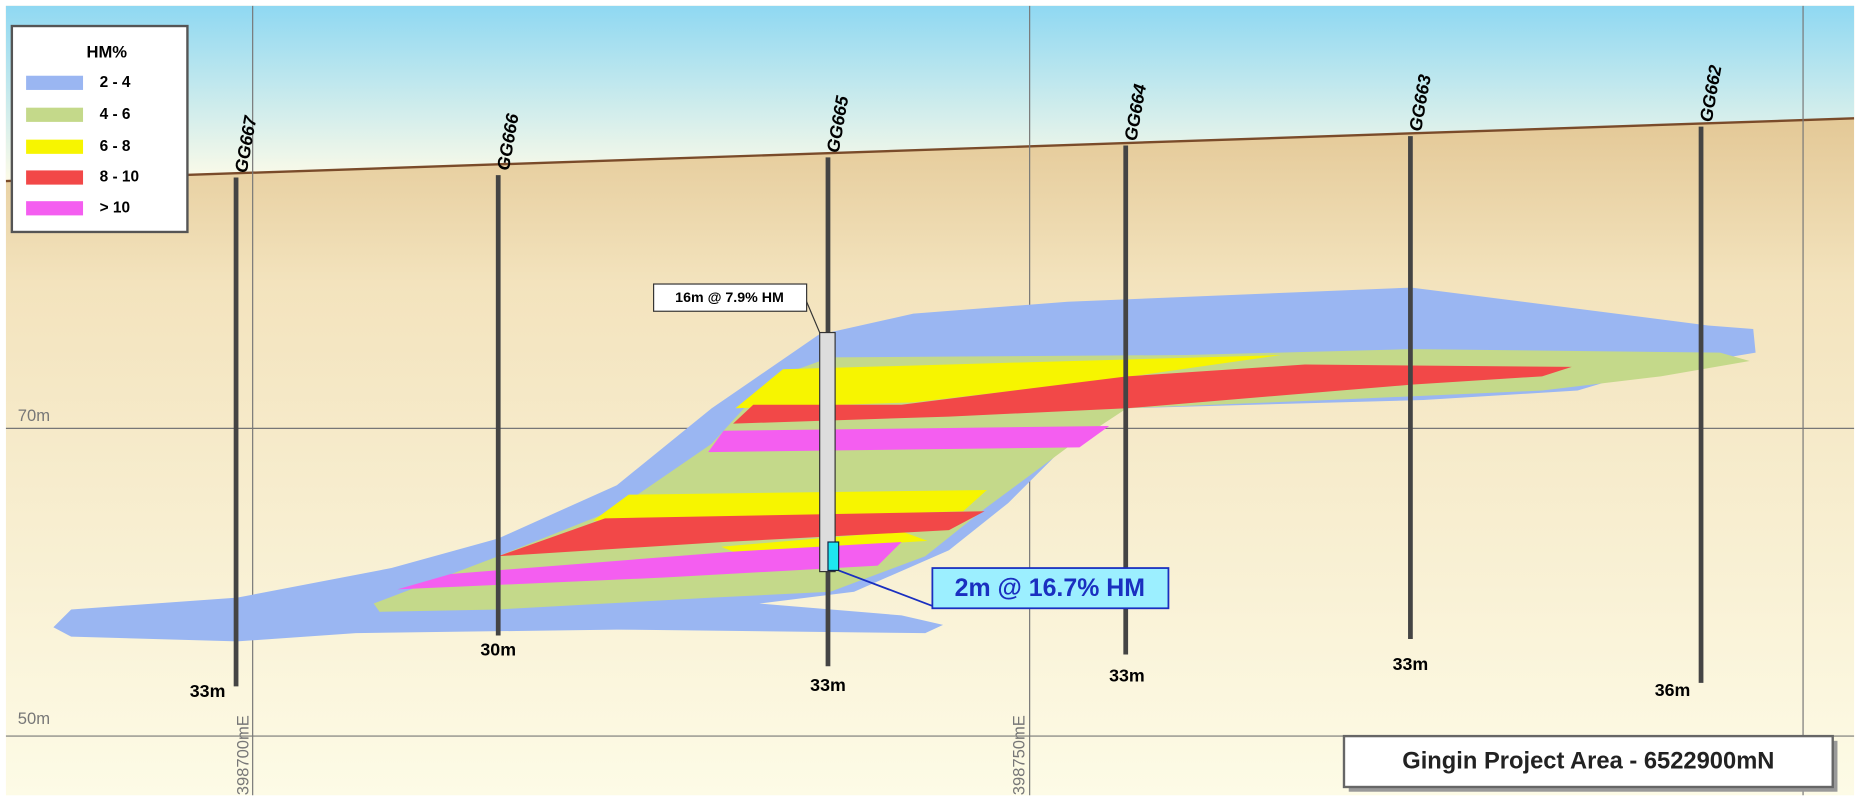  I want to click on highlight-bar, so click(833, 556).